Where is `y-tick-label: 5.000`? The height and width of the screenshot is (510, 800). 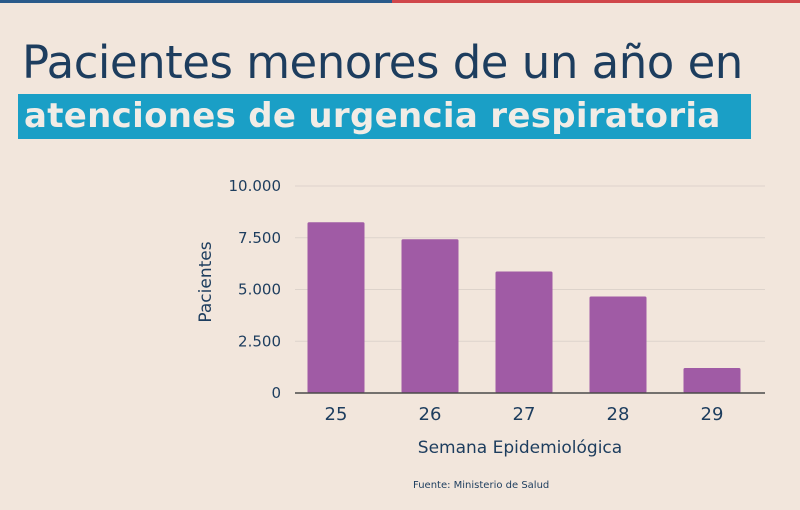
y-tick-label: 5.000 is located at coordinates (259, 290).